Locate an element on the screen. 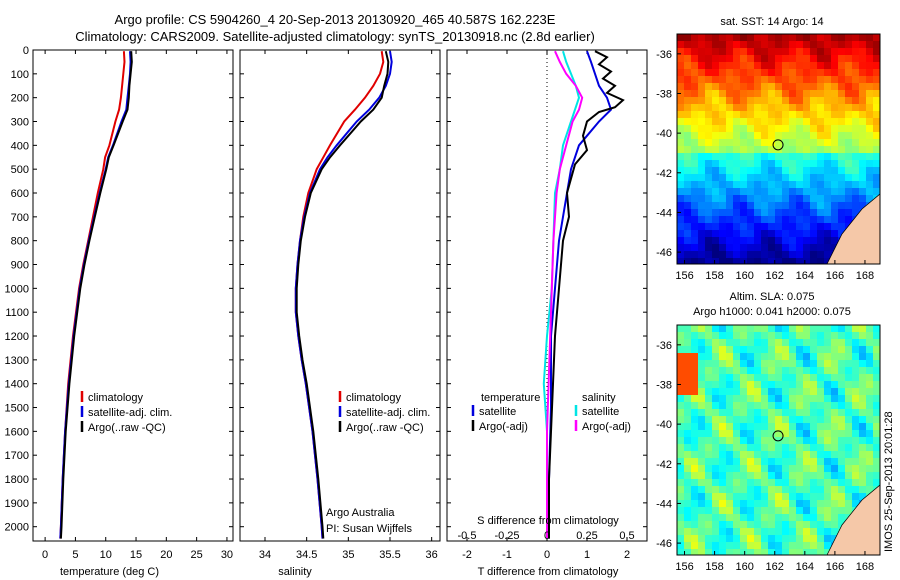  salinity-xlabel: salinity is located at coordinates (295, 572).